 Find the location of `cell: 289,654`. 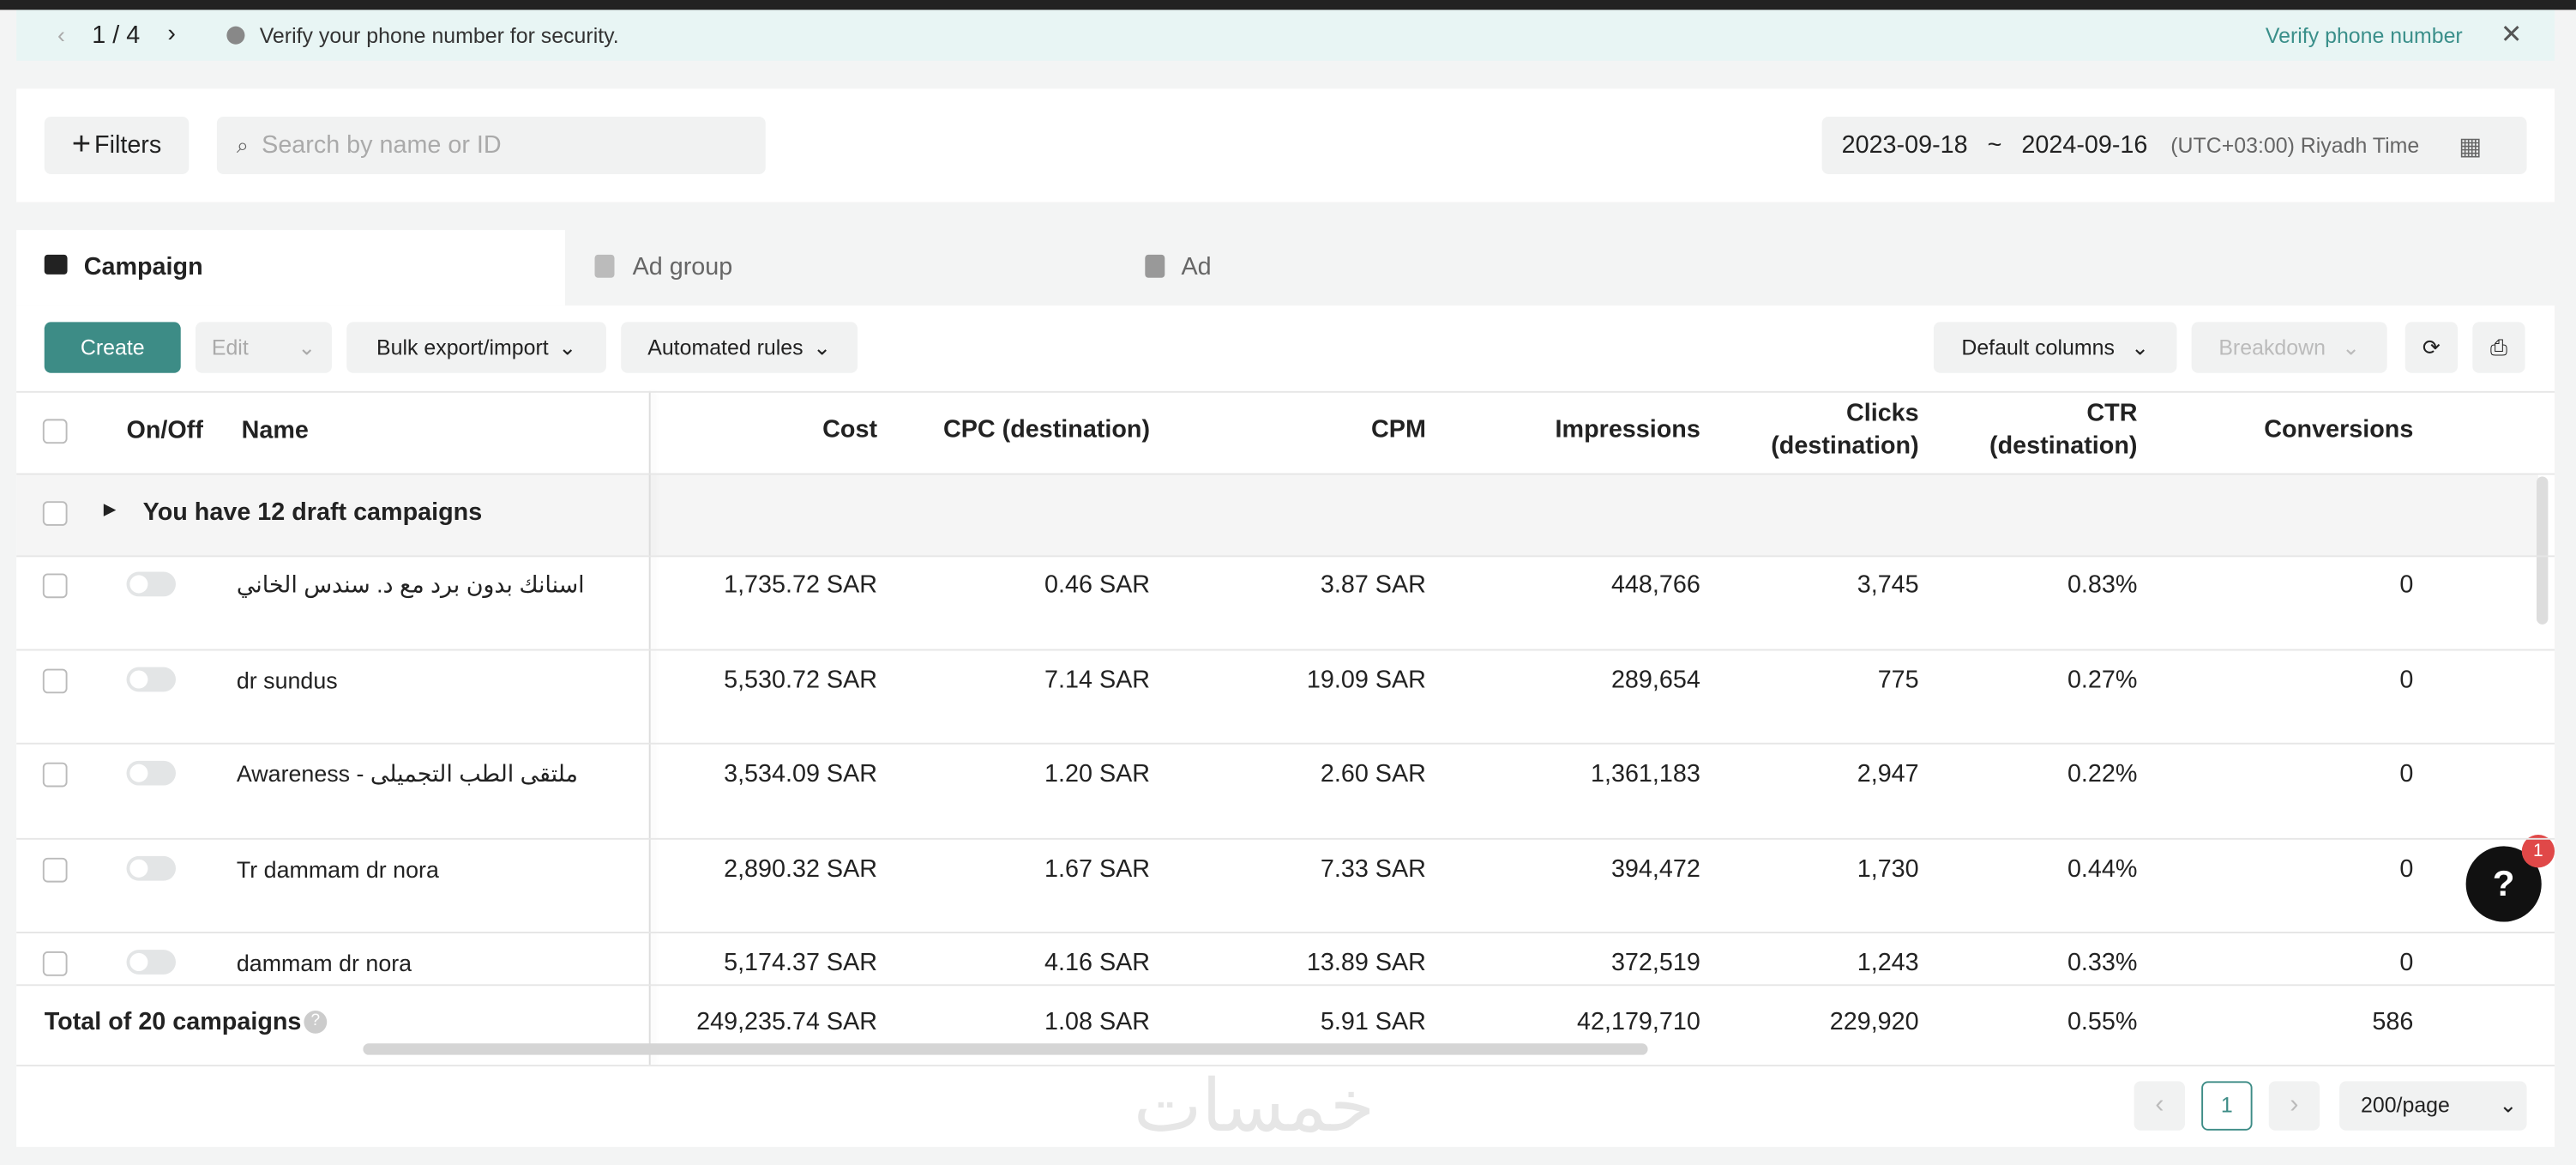

cell: 289,654 is located at coordinates (1655, 680).